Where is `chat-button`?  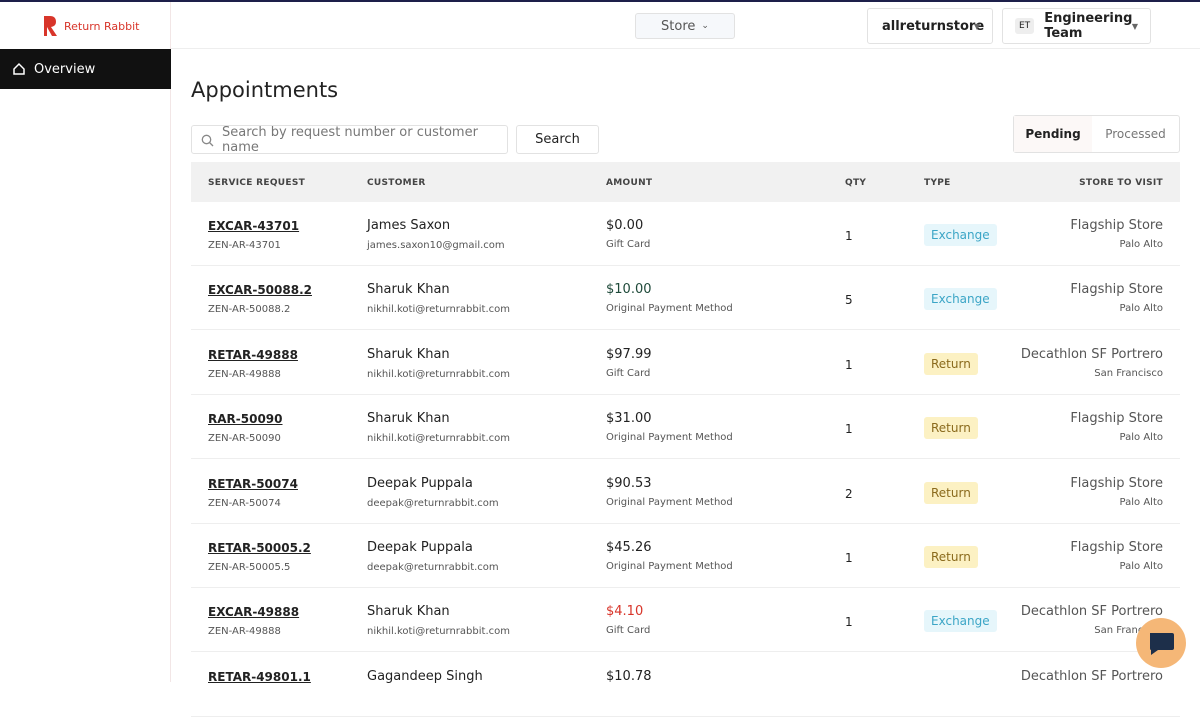 chat-button is located at coordinates (1161, 643).